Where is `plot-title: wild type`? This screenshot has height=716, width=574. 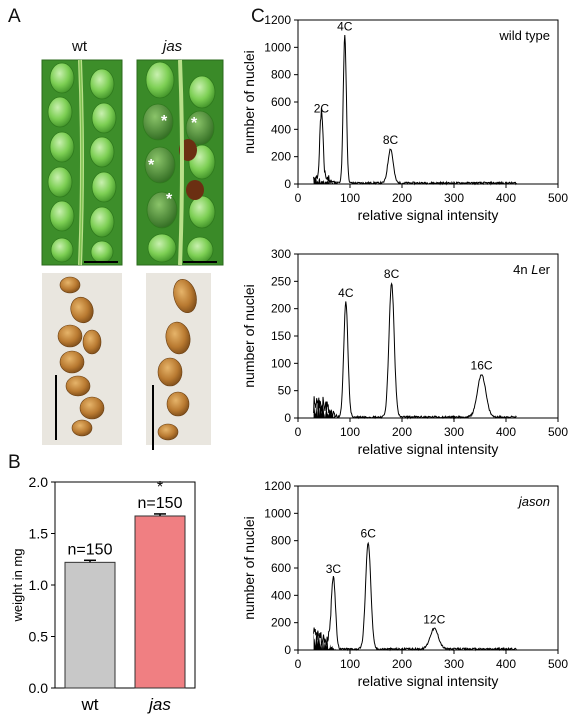 plot-title: wild type is located at coordinates (524, 35).